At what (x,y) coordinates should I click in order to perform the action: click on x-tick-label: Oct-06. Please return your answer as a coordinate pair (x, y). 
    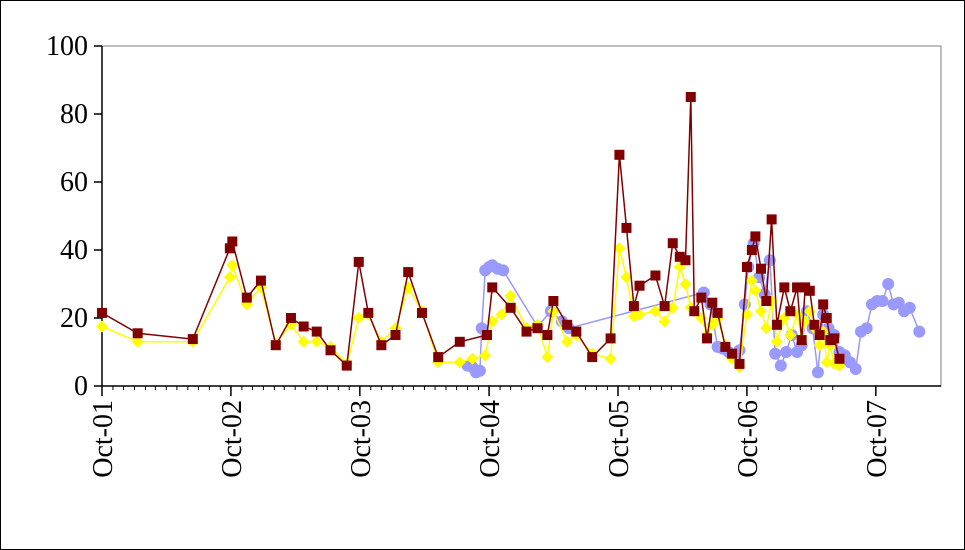
    Looking at the image, I should click on (748, 439).